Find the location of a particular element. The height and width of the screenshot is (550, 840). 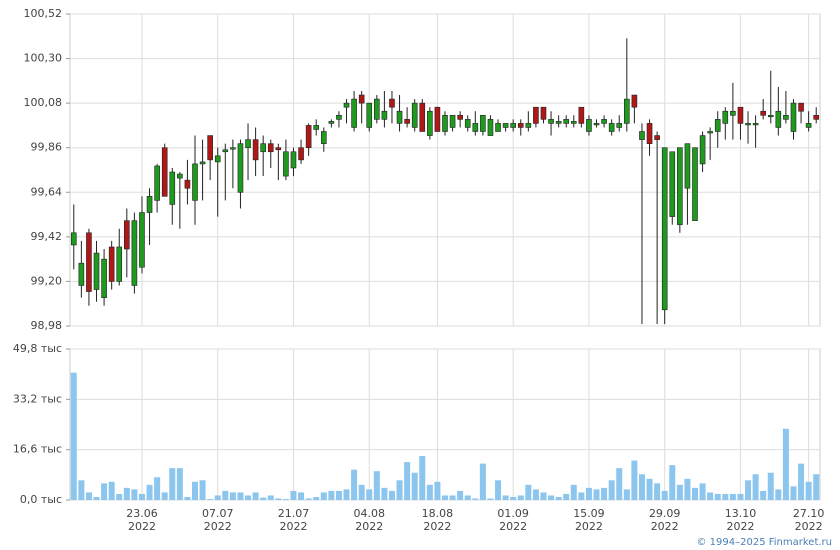

y-tick-label: 100,30 is located at coordinates (43, 58).